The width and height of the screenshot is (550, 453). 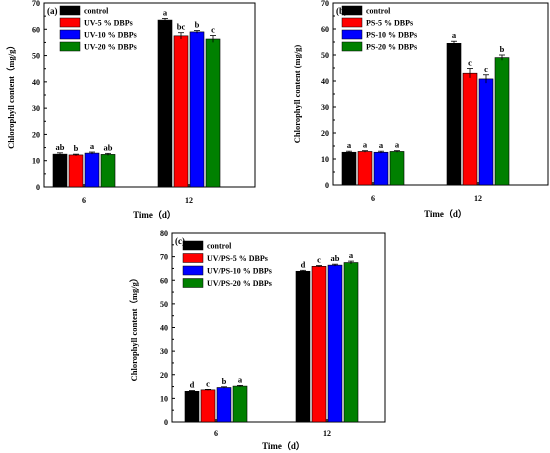 What do you see at coordinates (96, 11) in the screenshot?
I see `legend-label: control` at bounding box center [96, 11].